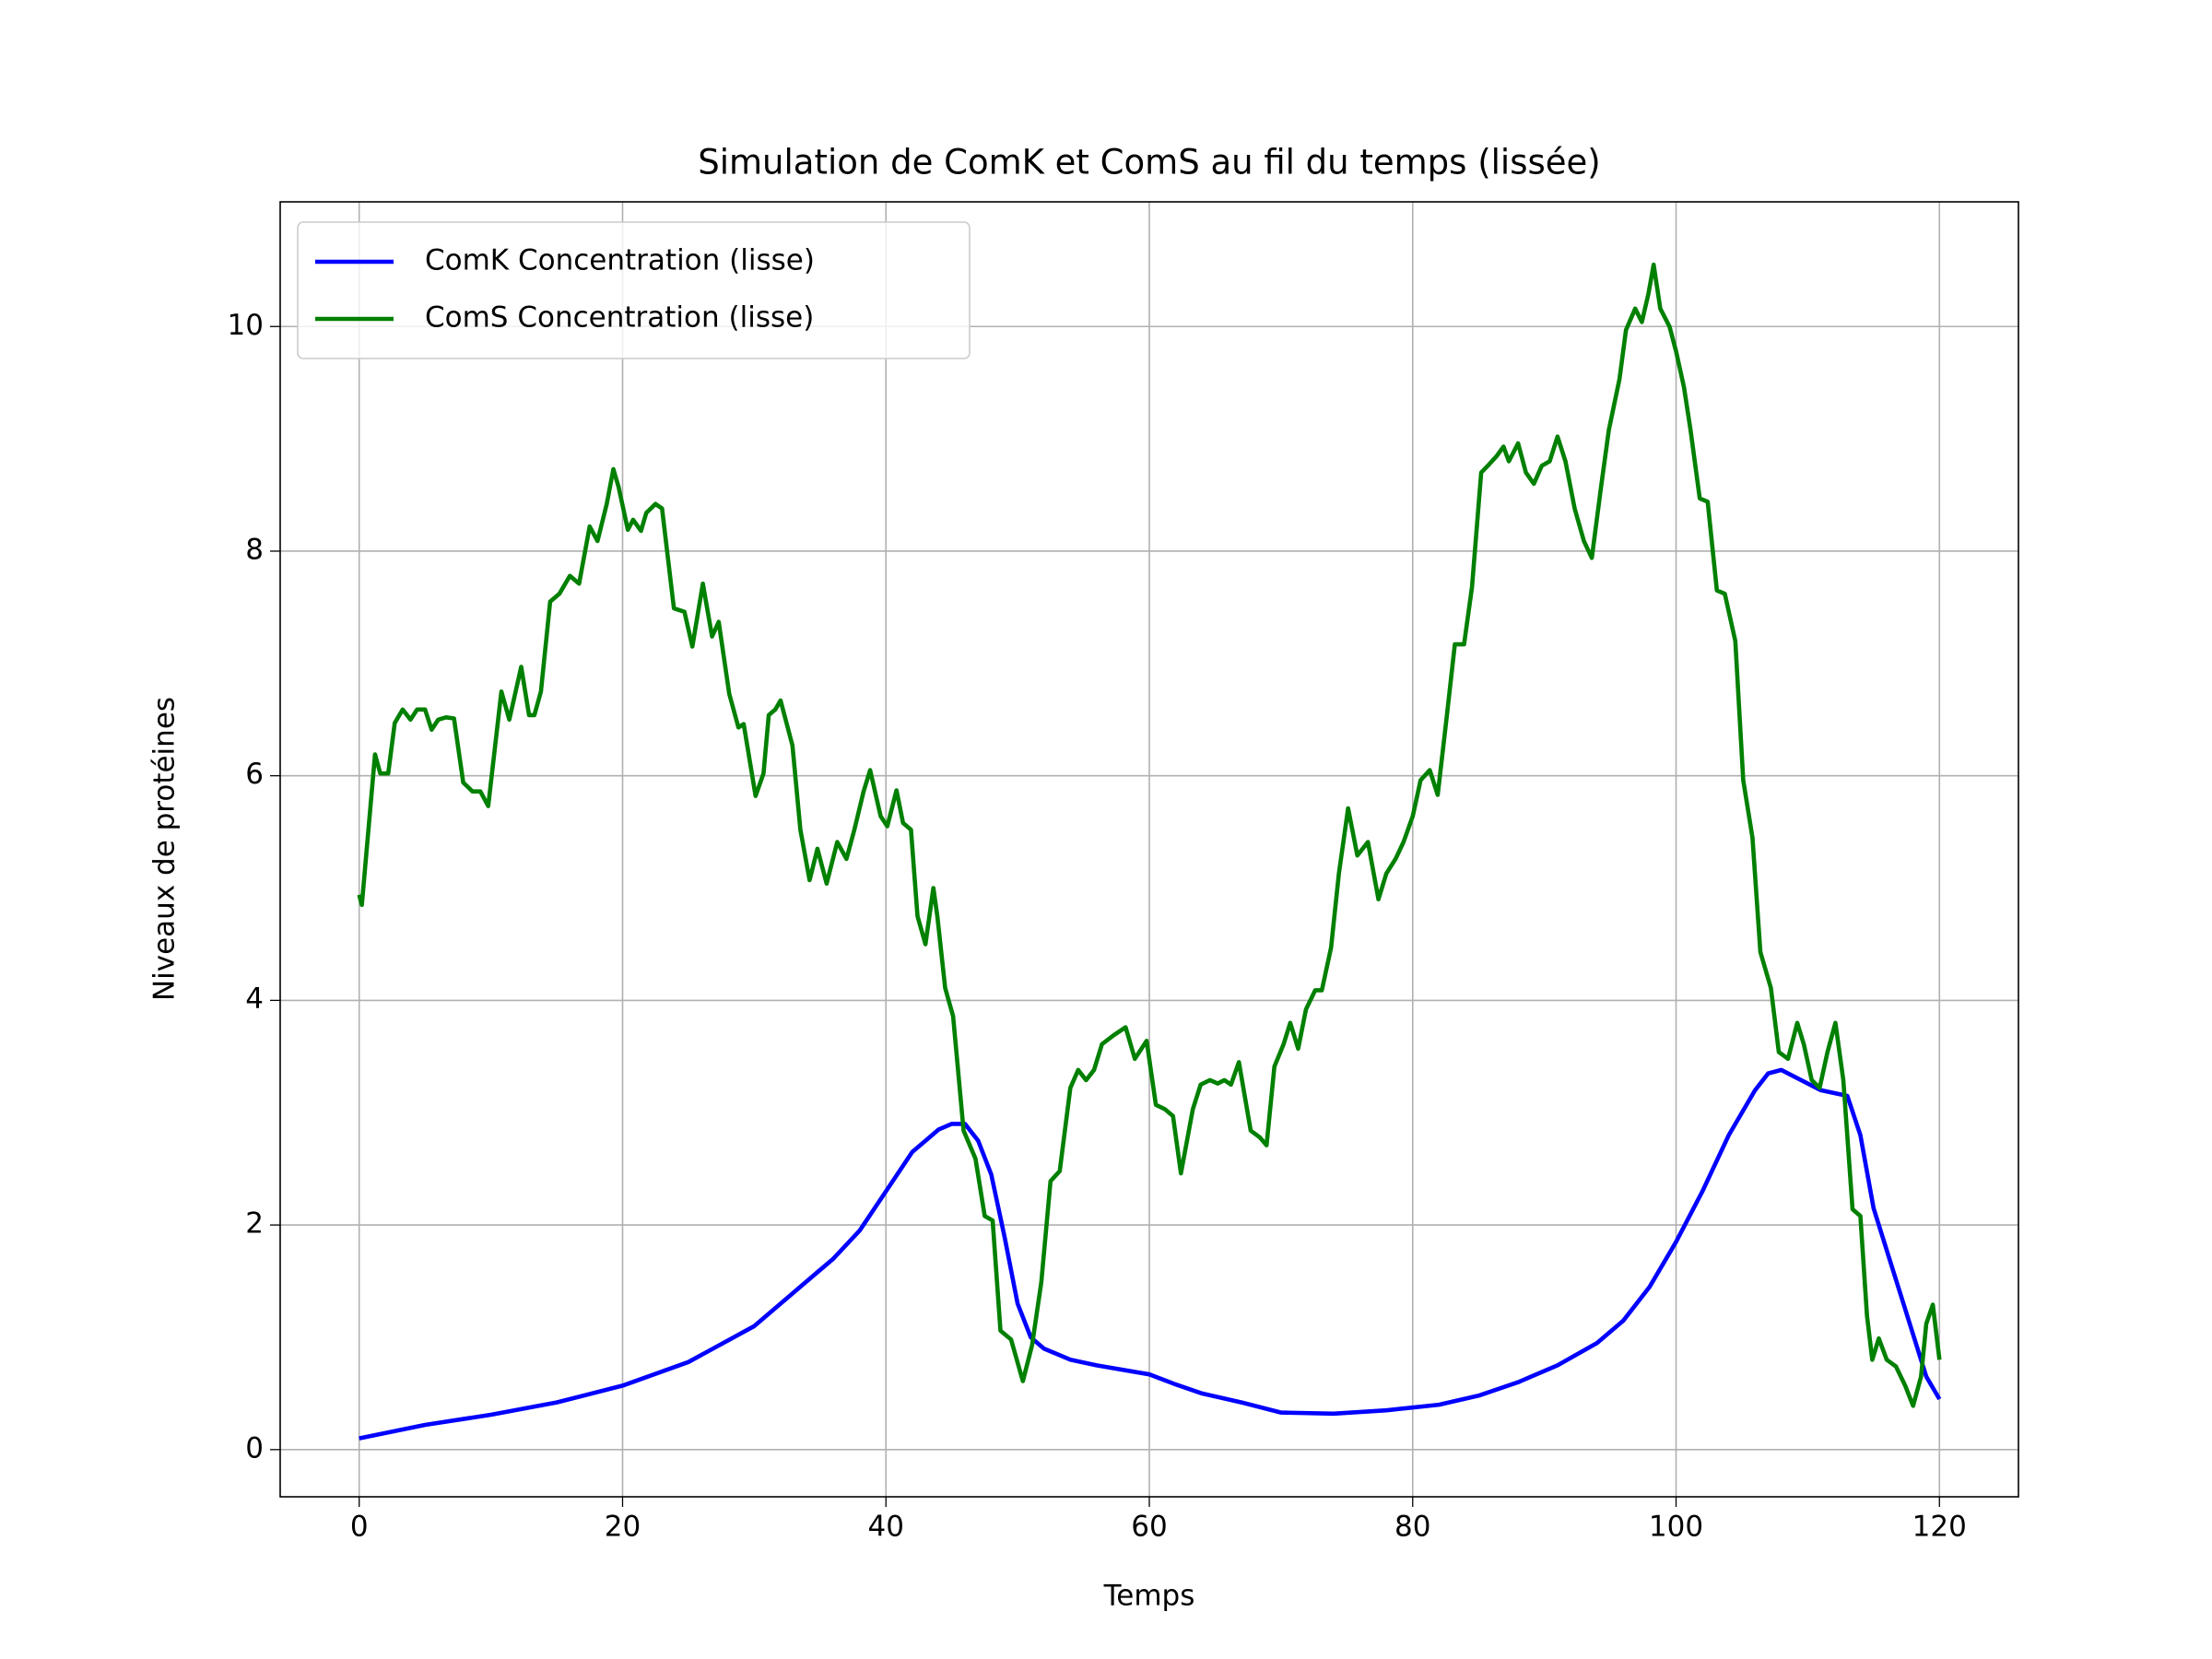 This screenshot has width=2212, height=1659. I want to click on legend-label: ComK Concentration (lisse), so click(620, 260).